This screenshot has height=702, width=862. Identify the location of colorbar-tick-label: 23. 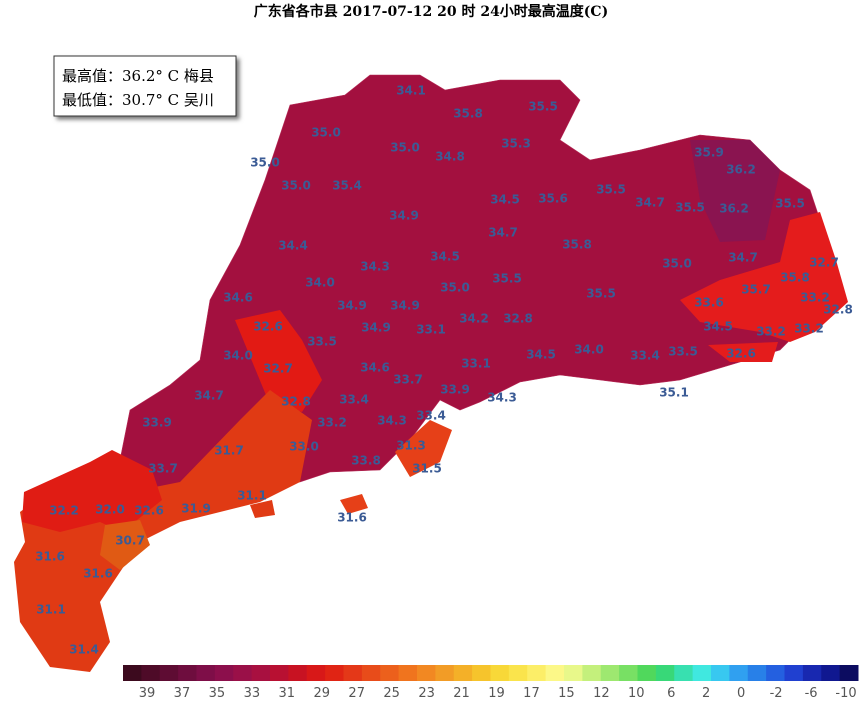
(426, 693).